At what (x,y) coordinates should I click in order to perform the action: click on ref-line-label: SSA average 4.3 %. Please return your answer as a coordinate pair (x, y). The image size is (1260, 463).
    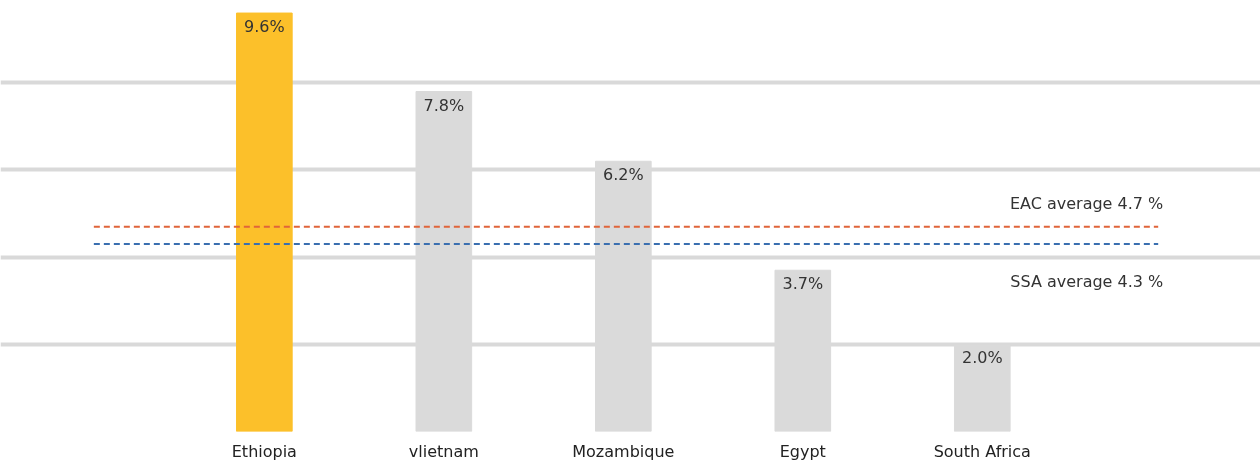
    Looking at the image, I should click on (1087, 282).